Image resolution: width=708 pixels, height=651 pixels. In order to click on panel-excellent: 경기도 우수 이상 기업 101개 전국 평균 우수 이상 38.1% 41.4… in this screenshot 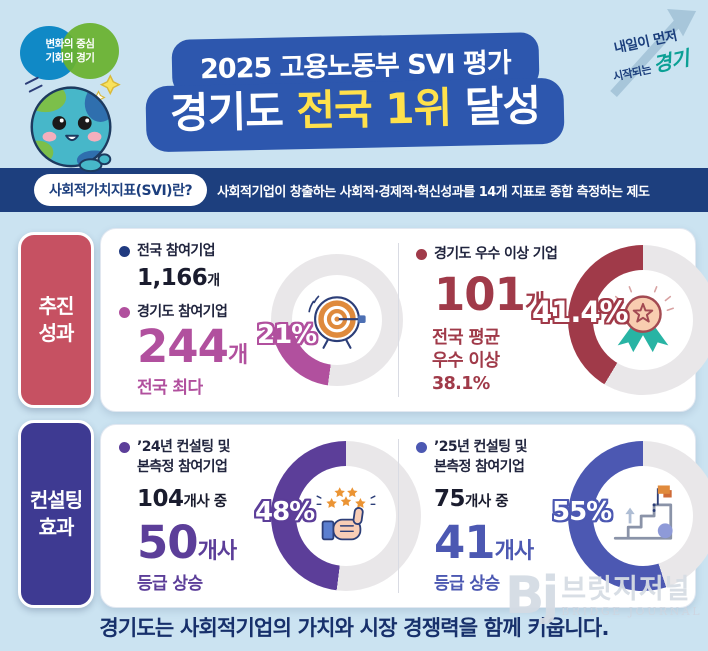, I will do `click(553, 320)`.